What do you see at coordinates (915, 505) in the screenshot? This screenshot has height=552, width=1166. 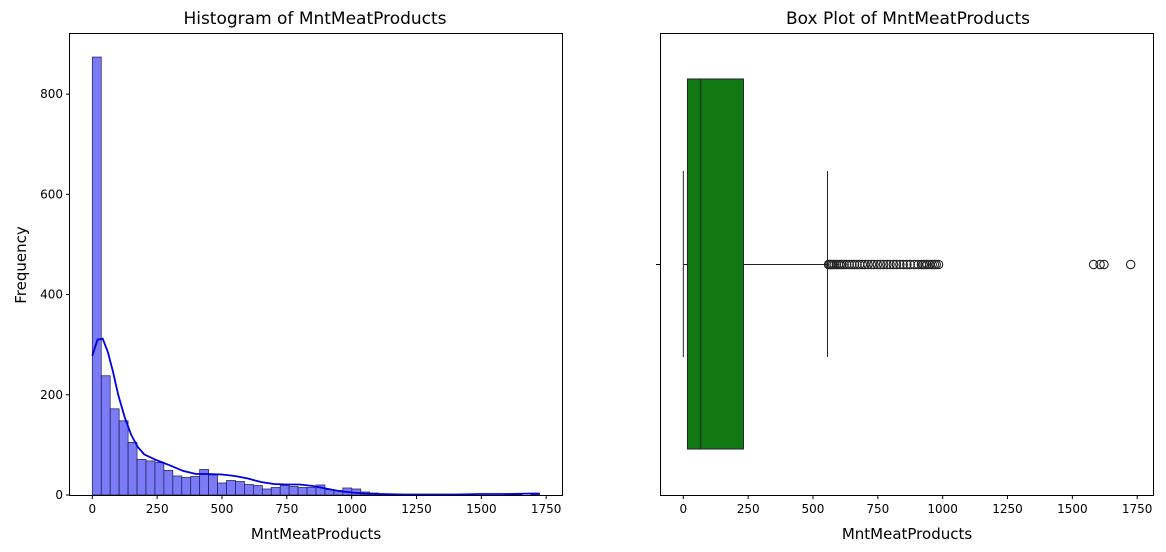 I see `boxplot-x-ticks: 0 250 500 750 1000 1250 1500 1750` at bounding box center [915, 505].